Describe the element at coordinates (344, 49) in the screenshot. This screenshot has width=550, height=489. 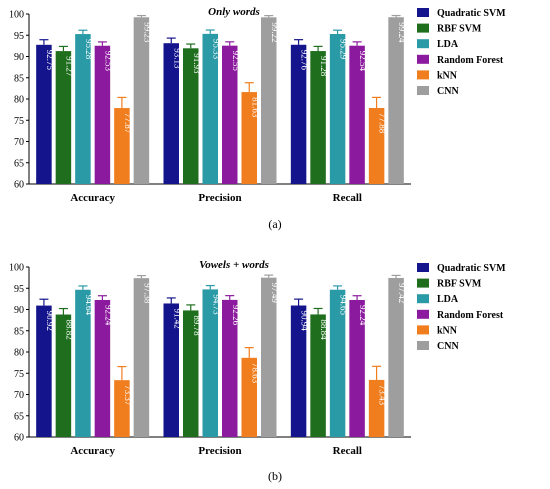
I see `data-label: 95.29` at that location.